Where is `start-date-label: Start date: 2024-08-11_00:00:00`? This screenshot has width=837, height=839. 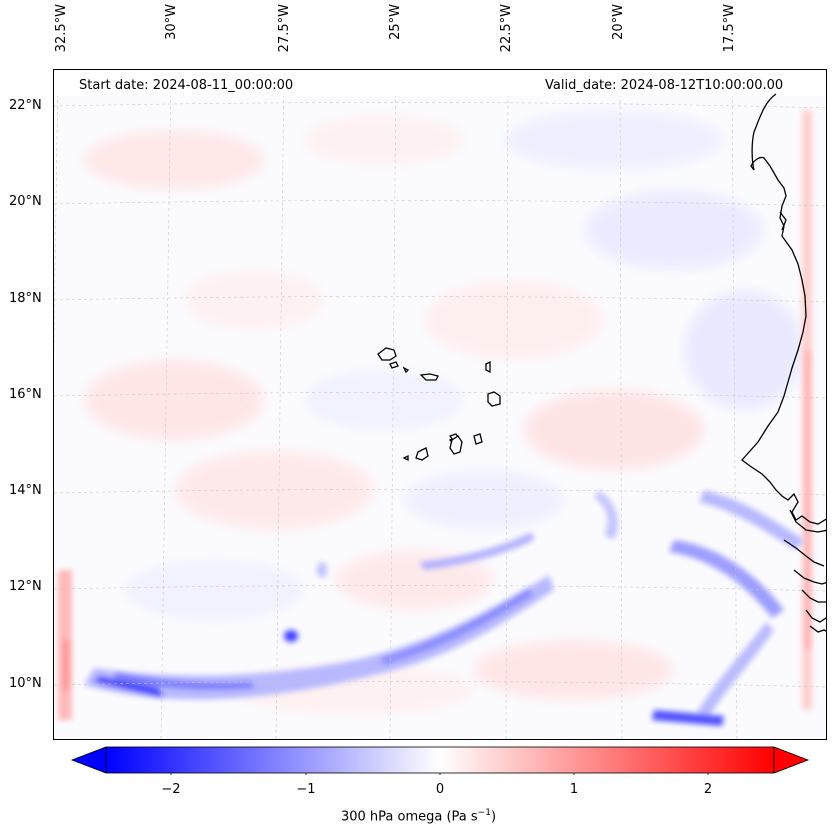
start-date-label: Start date: 2024-08-11_00:00:00 is located at coordinates (186, 85).